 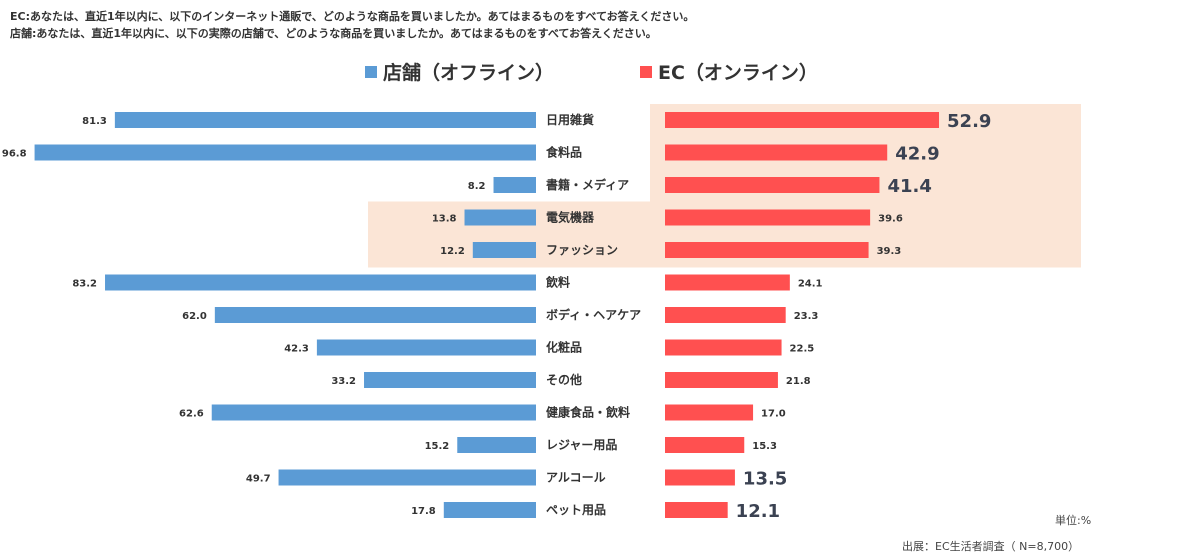 I want to click on category-label-10: レジャー用品, so click(x=581, y=445).